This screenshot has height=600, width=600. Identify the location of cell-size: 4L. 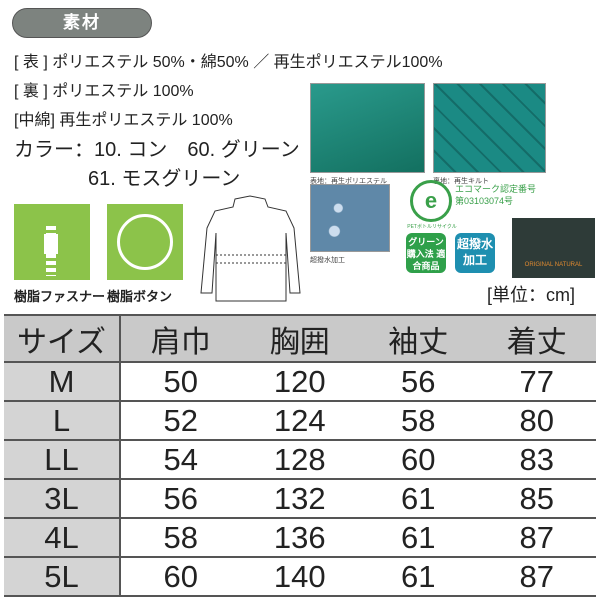
(62, 537).